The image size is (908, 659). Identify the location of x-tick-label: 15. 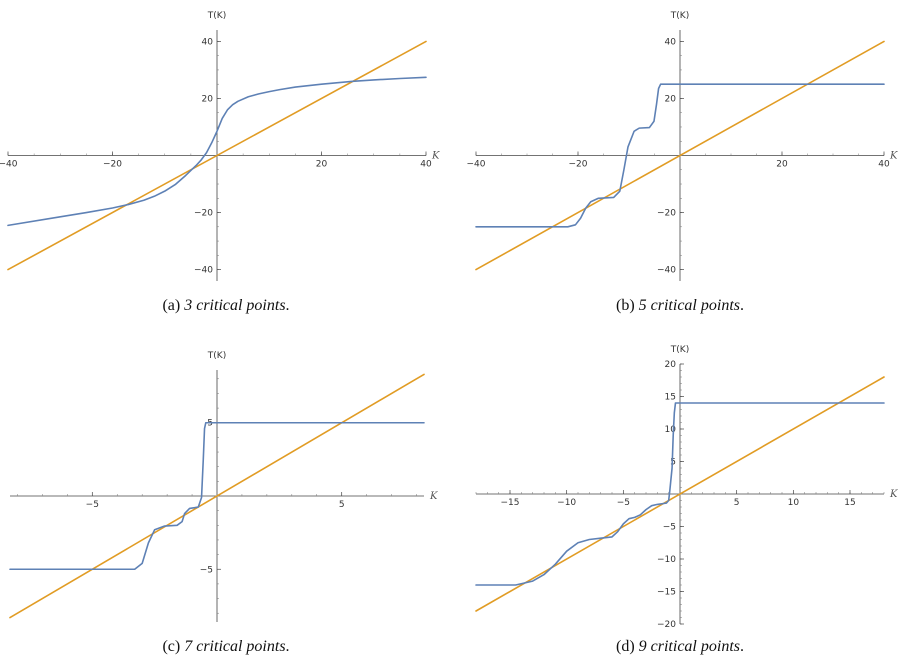
(849, 503).